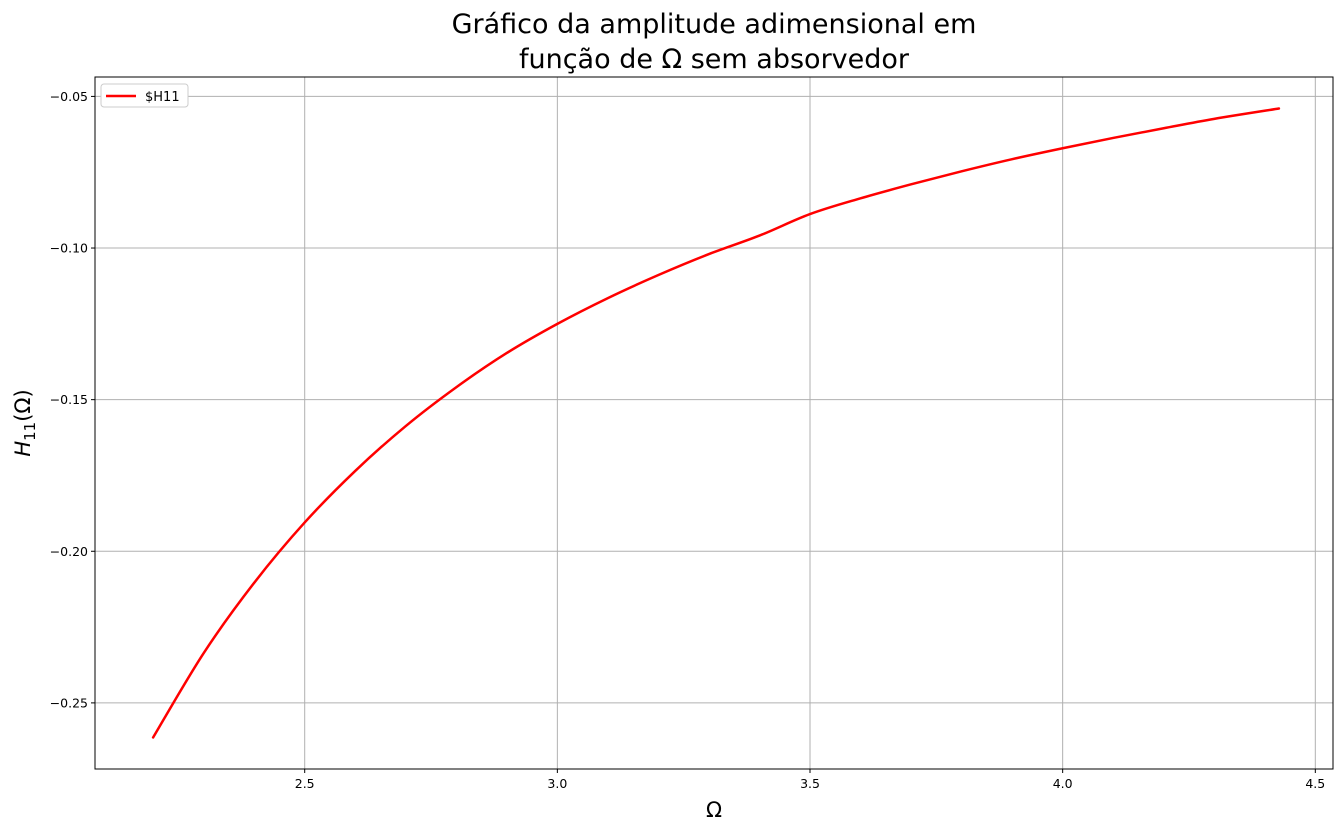 This screenshot has width=1343, height=831. I want to click on legend: $H11, so click(144, 95).